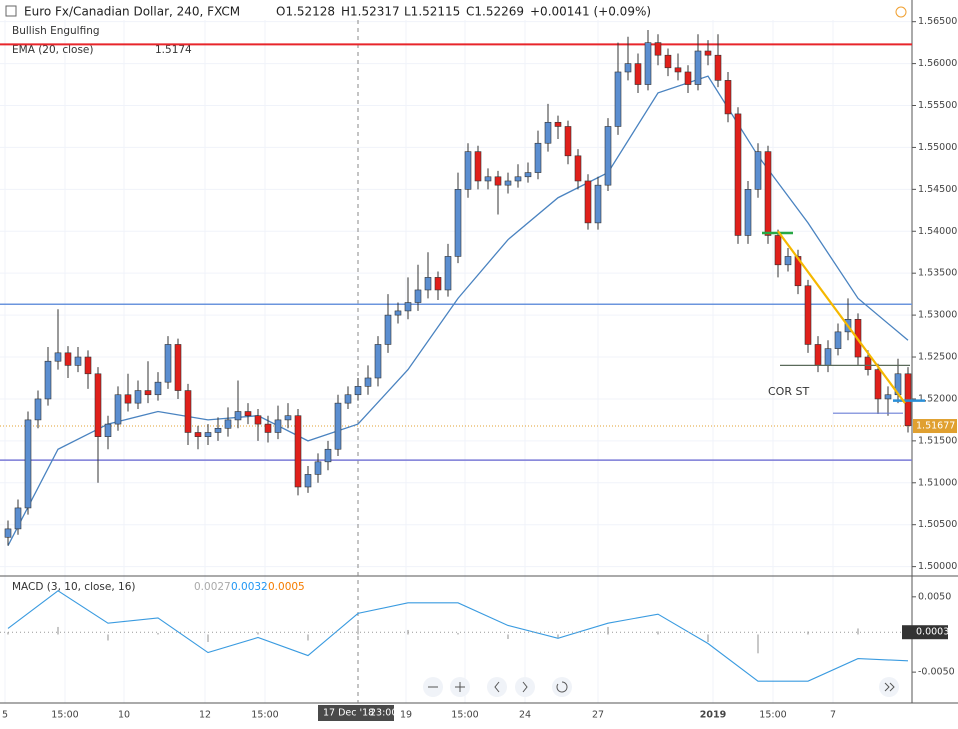 The image size is (958, 729). Describe the element at coordinates (936, 672) in the screenshot. I see `macd-tick-label: -0.0050` at that location.